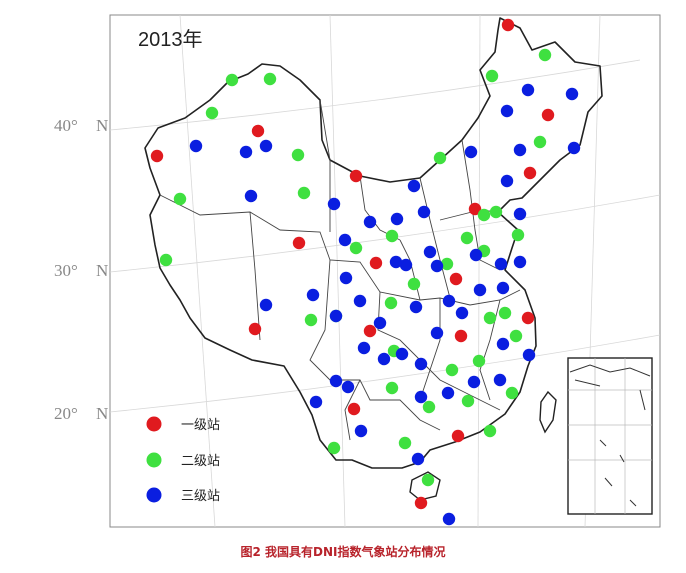  I want to click on lat-label-30-deg: 30°, so click(66, 270).